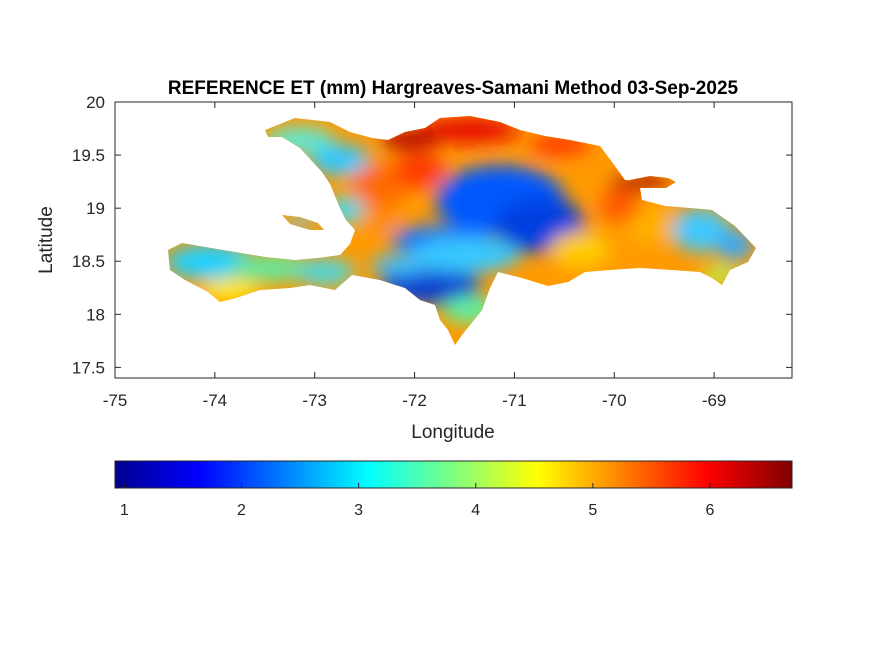 The height and width of the screenshot is (656, 875). I want to click on y-tick-label: 19, so click(95, 208).